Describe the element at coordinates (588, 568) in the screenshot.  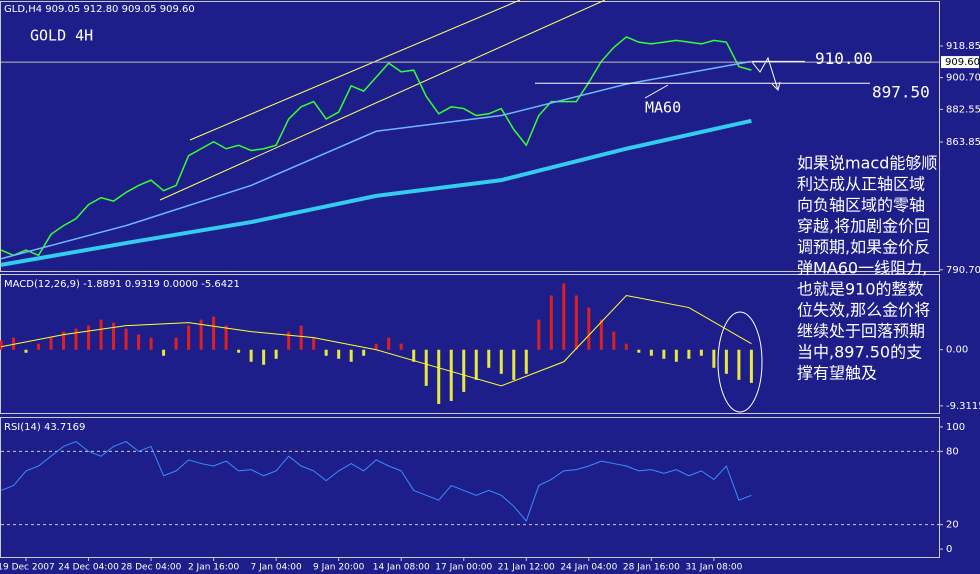
I see `x-tick-label: 24 Jan 04:00` at that location.